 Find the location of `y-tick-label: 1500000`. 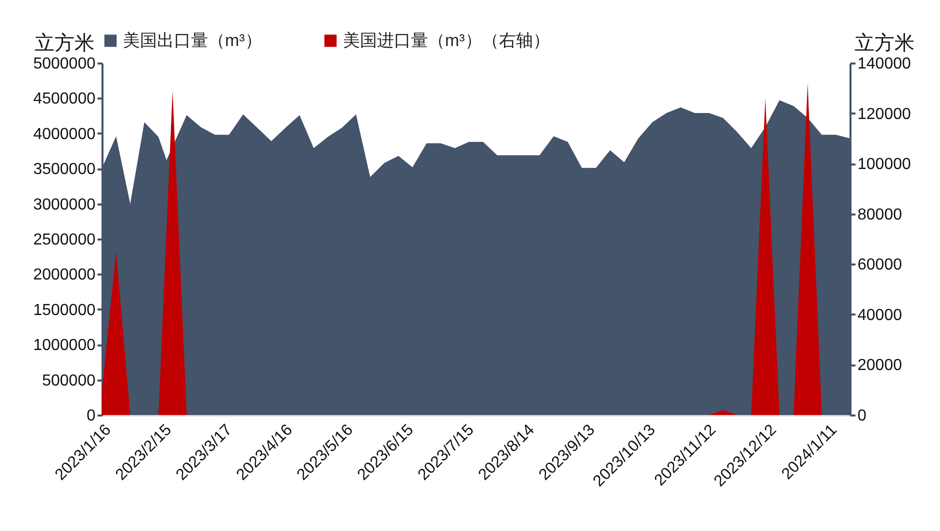

y-tick-label: 1500000 is located at coordinates (64, 310).